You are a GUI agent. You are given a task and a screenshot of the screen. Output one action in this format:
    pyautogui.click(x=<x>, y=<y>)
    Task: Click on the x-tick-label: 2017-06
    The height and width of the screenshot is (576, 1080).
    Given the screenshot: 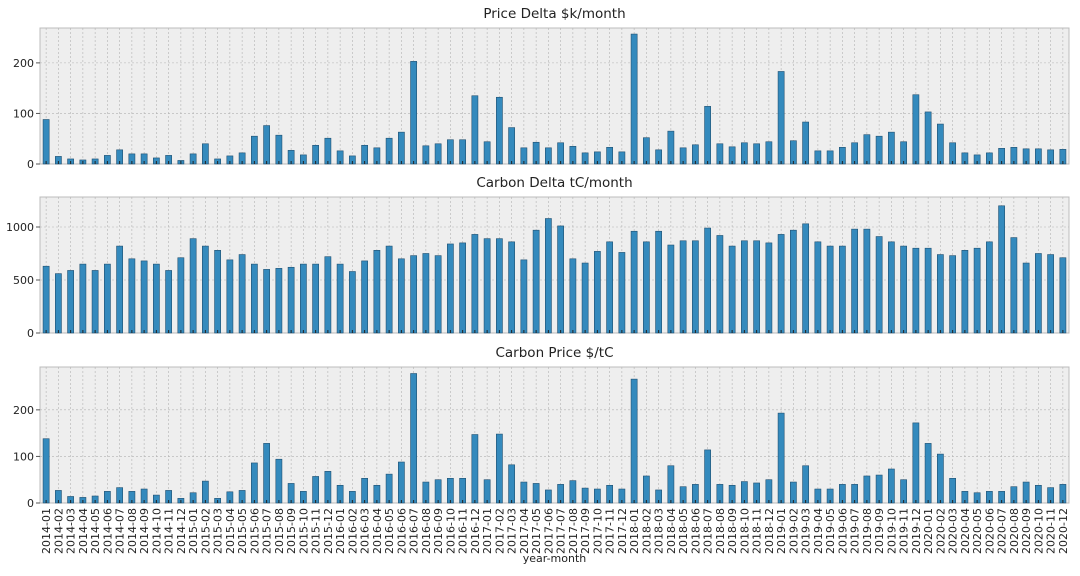 What is the action you would take?
    pyautogui.click(x=548, y=531)
    